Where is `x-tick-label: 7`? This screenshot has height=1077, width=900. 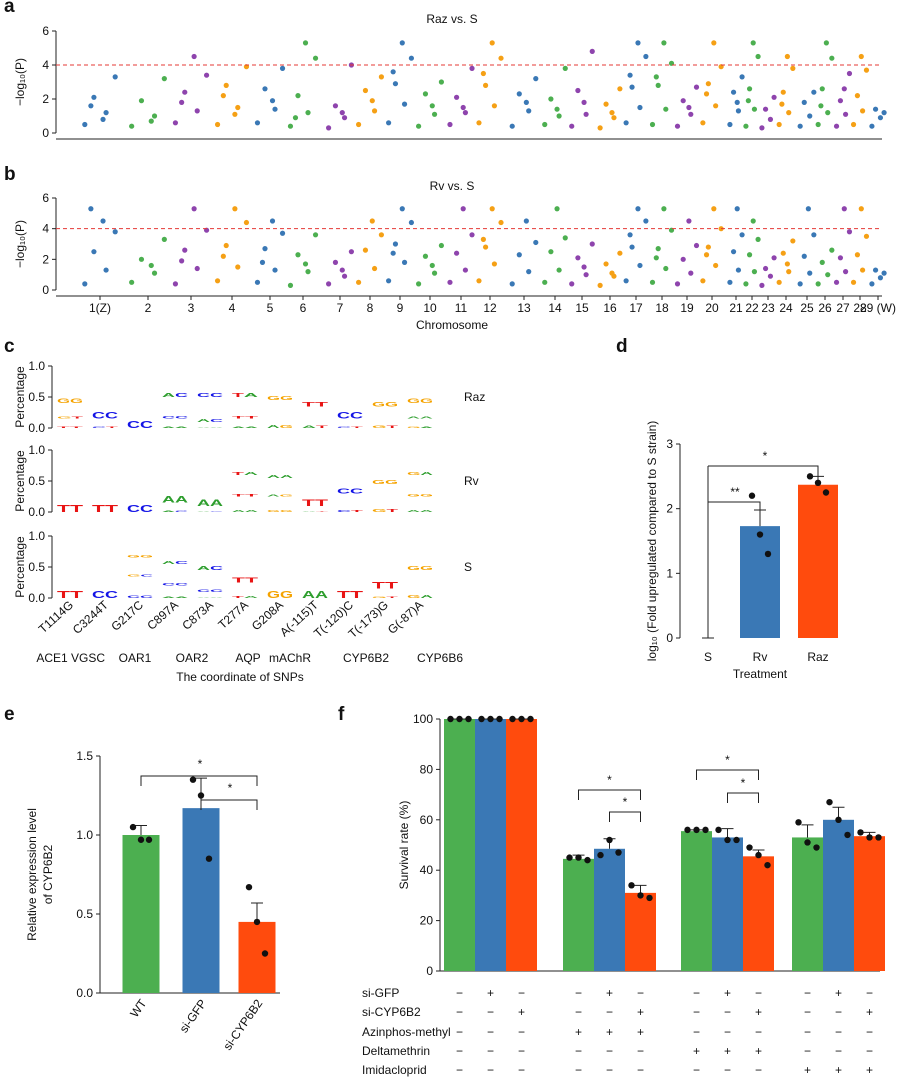 x-tick-label: 7 is located at coordinates (340, 308).